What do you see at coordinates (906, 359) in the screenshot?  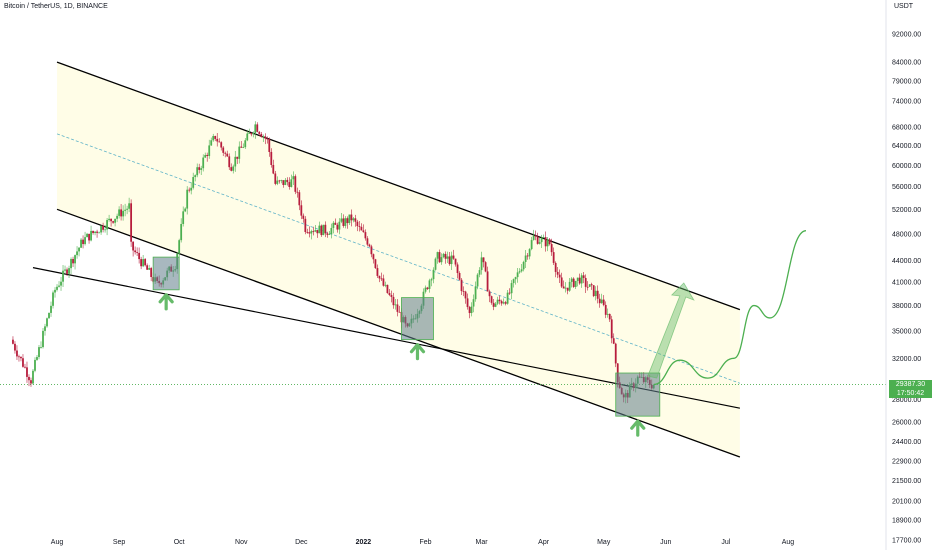 I see `price-tick-label: 32000.00` at bounding box center [906, 359].